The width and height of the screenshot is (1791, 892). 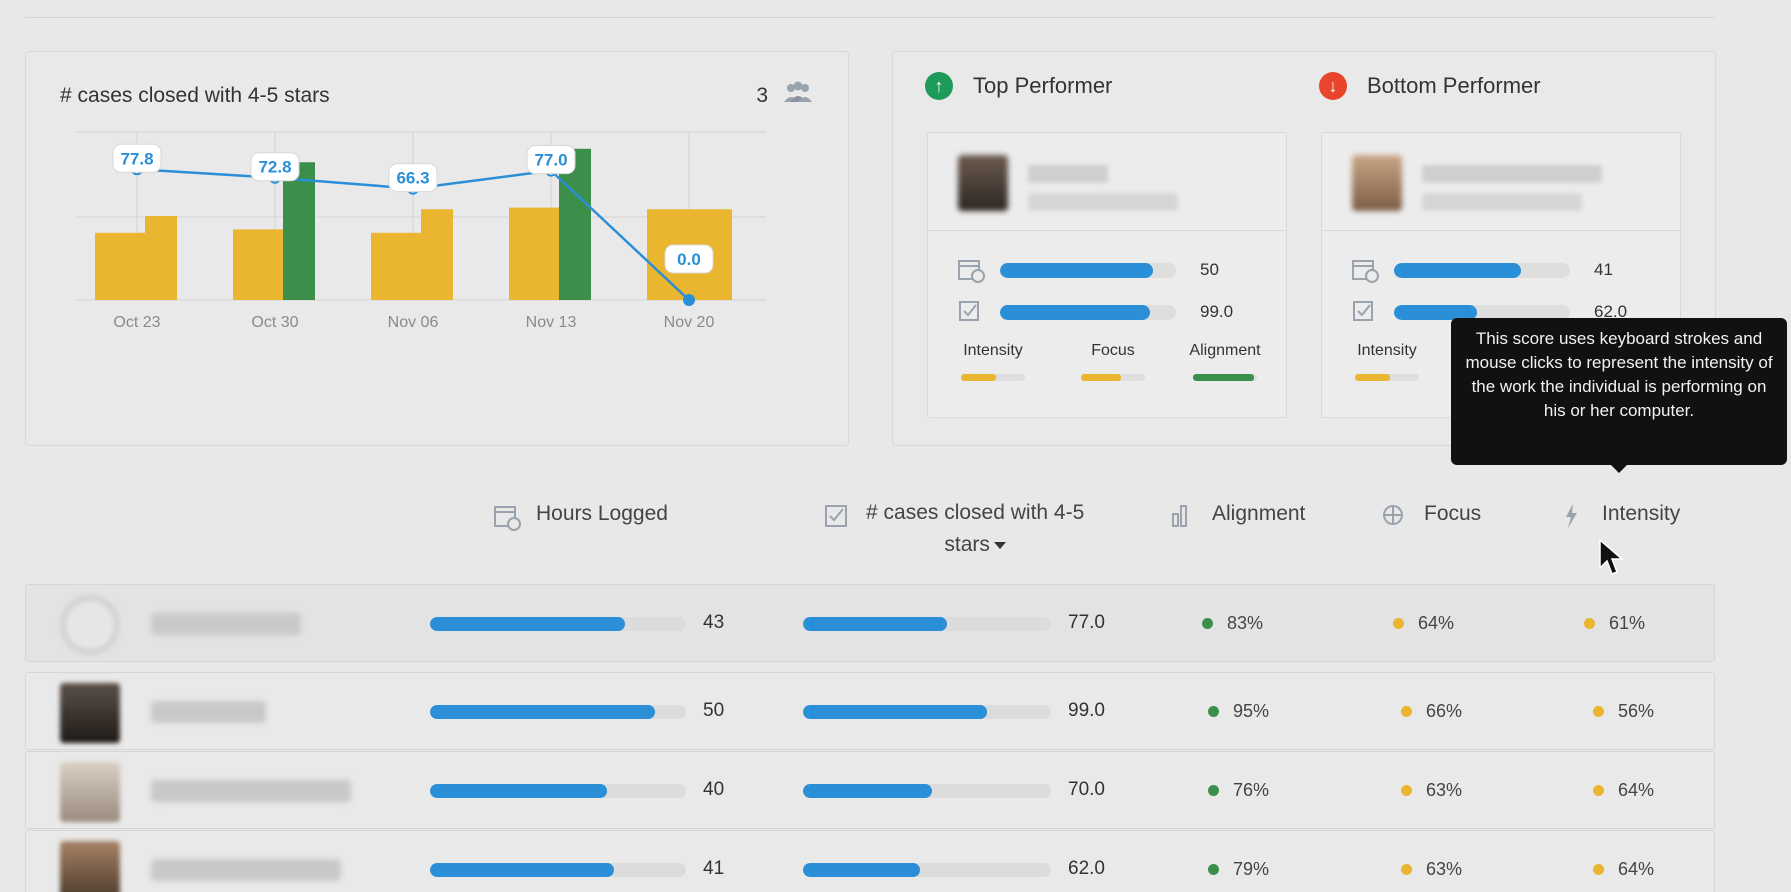 I want to click on col-header-intensity: Intensity, so click(x=1619, y=517).